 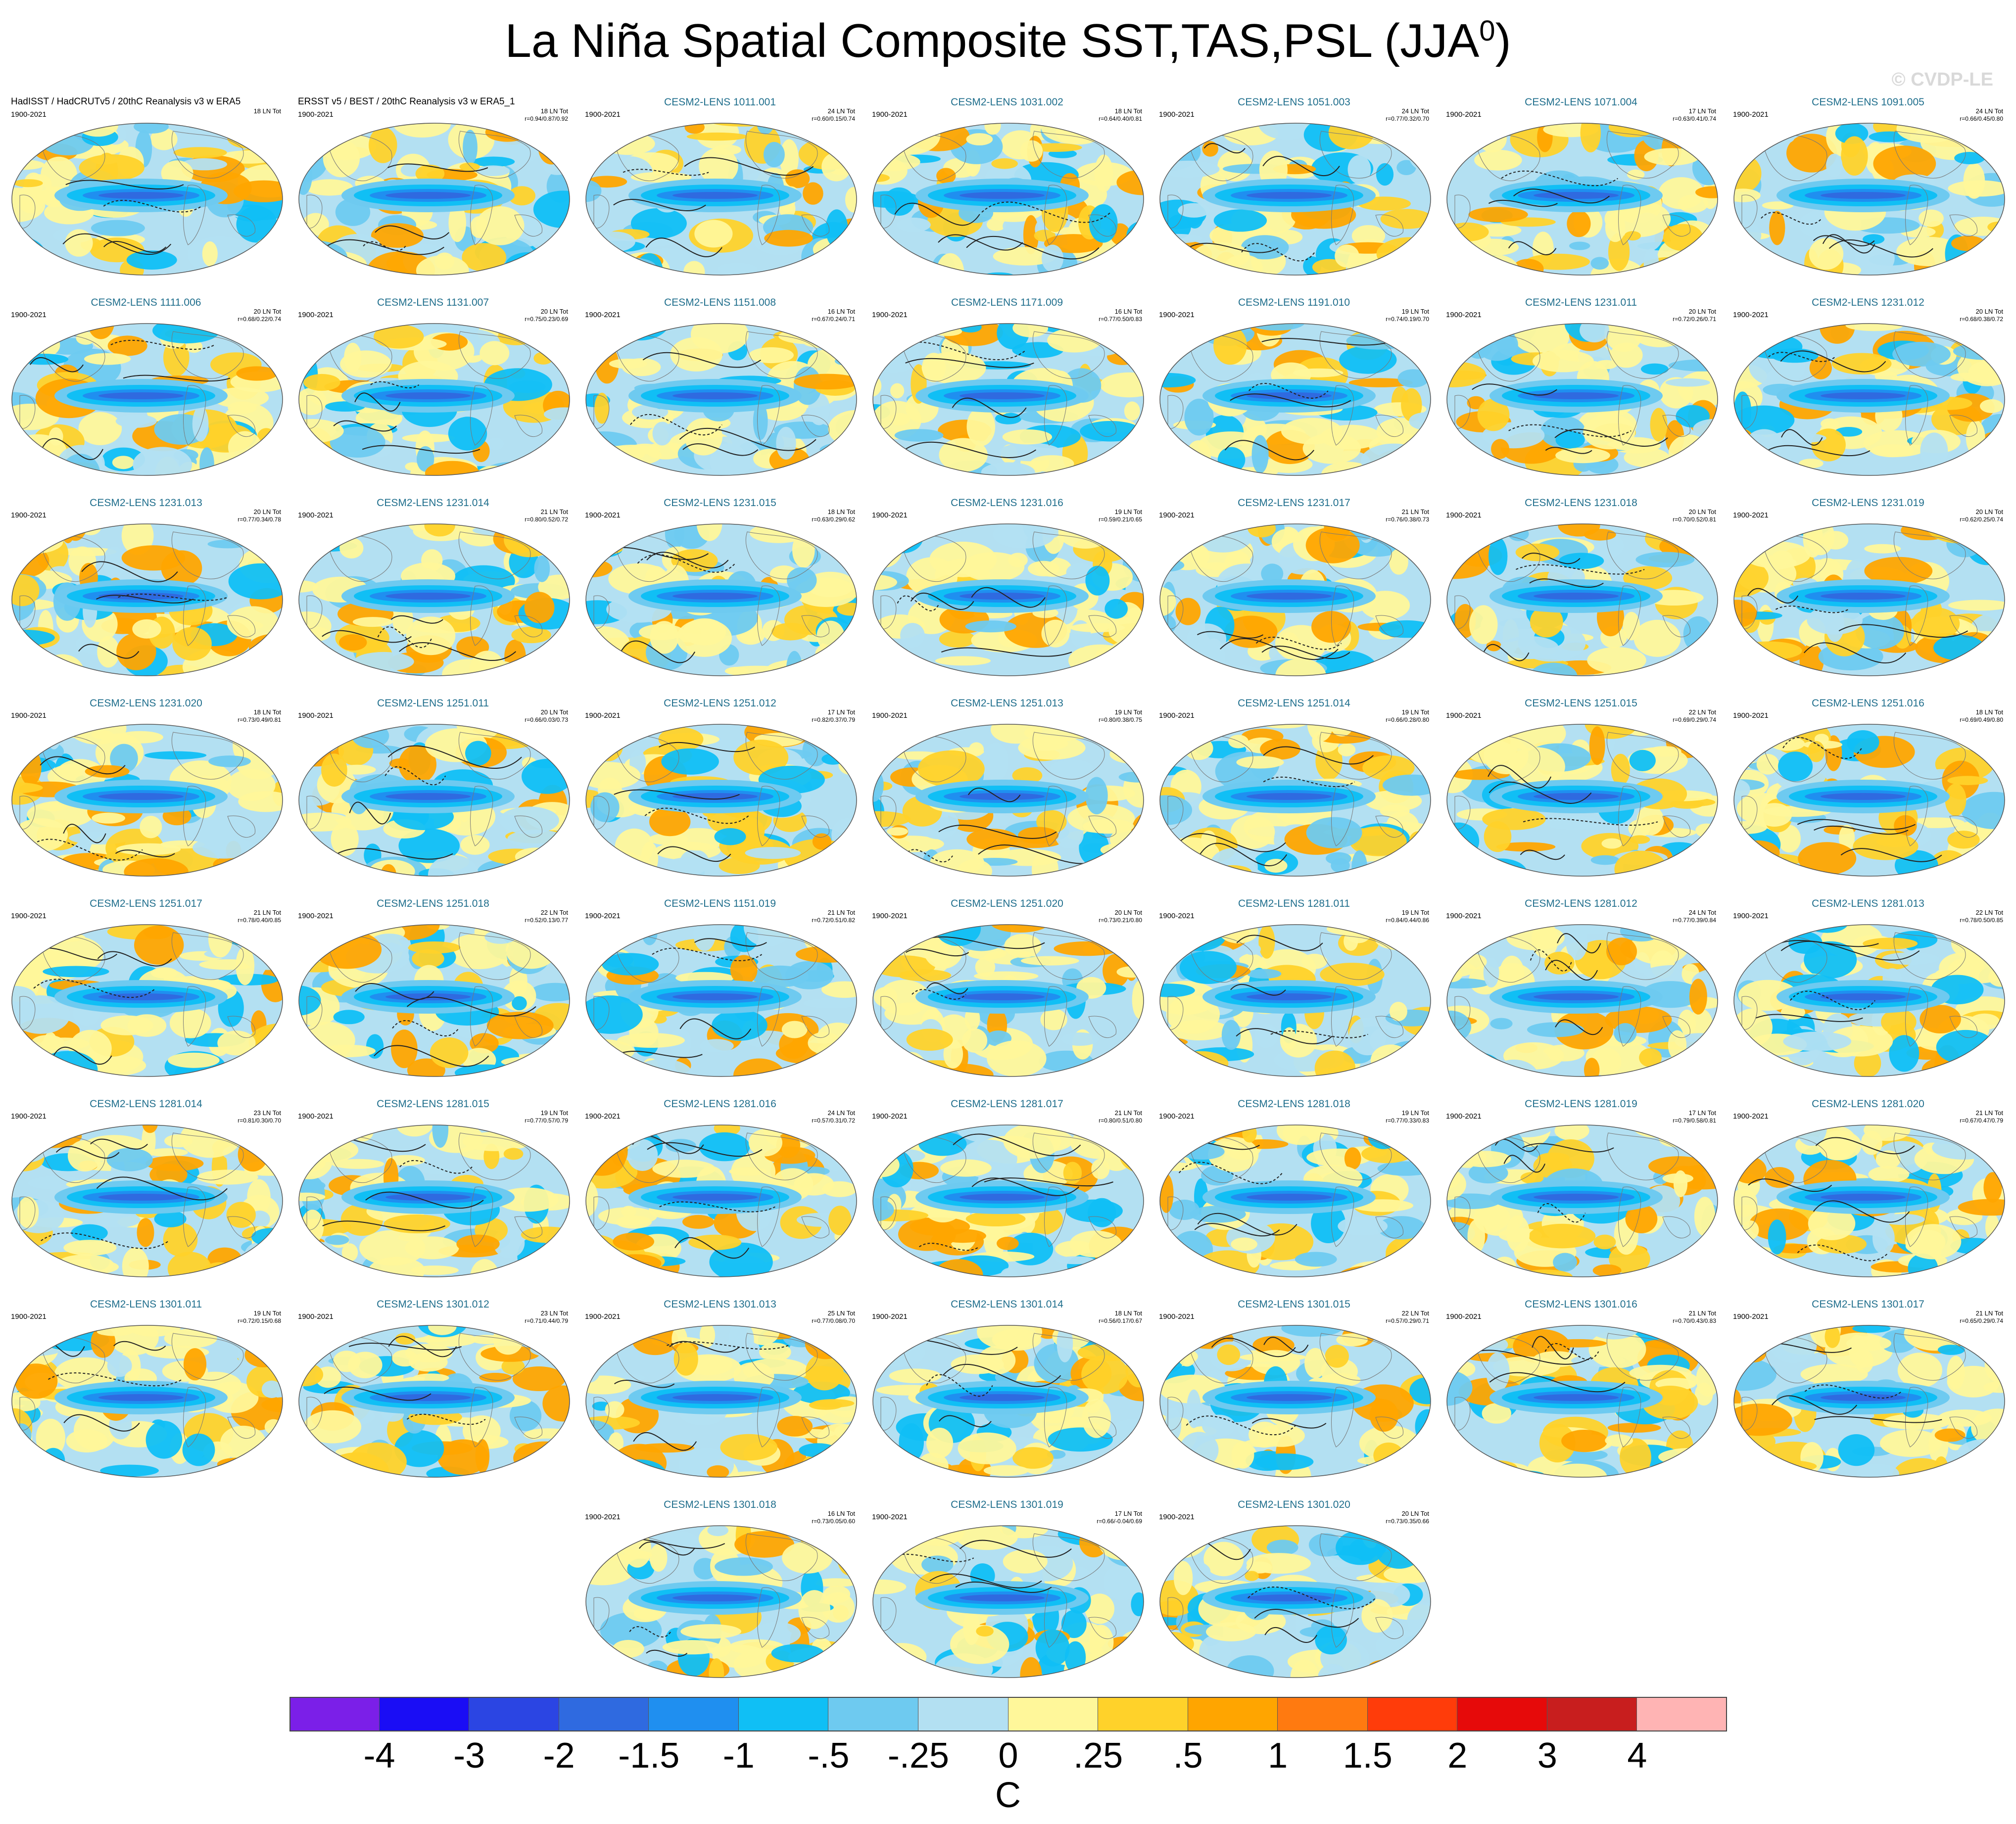 What do you see at coordinates (963, 1714) in the screenshot?
I see `colorbar-box` at bounding box center [963, 1714].